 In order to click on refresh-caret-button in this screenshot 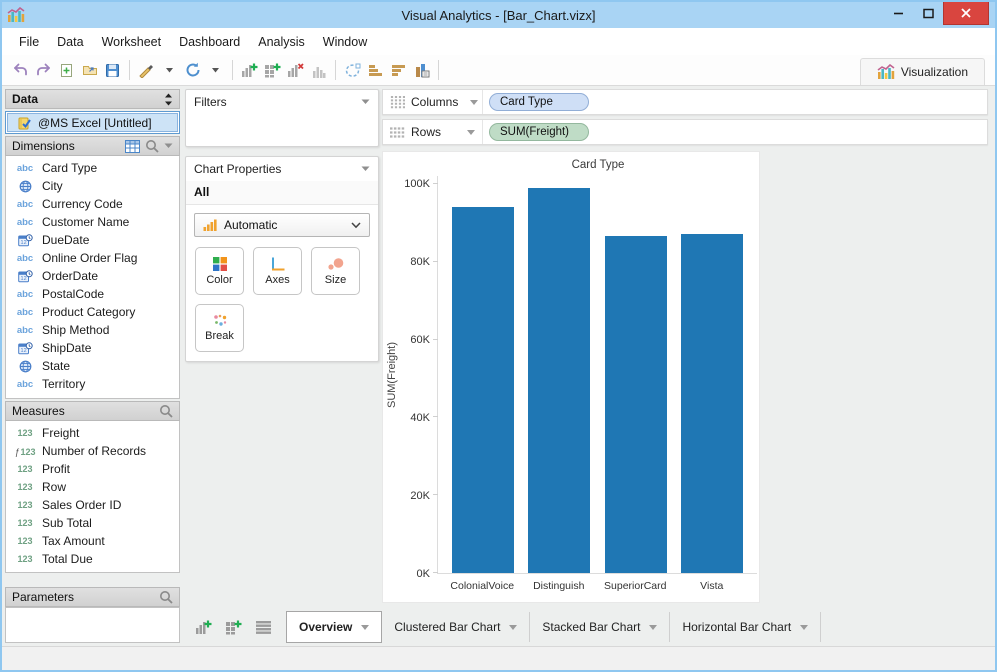, I will do `click(215, 70)`.